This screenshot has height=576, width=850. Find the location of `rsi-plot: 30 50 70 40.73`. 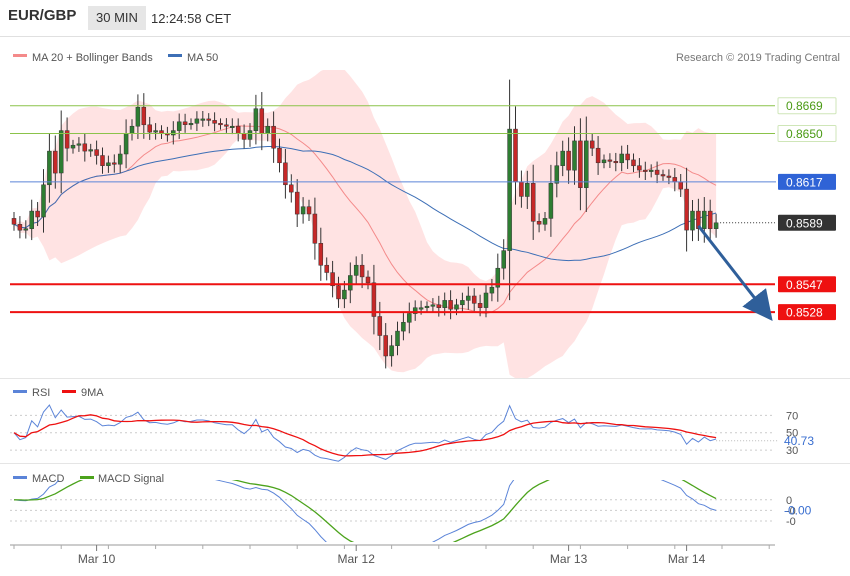

rsi-plot: 30 50 70 40.73 is located at coordinates (412, 433).